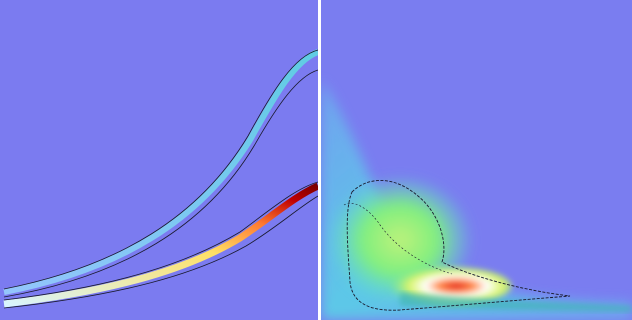  What do you see at coordinates (516, 302) in the screenshot?
I see `right-plume-tail` at bounding box center [516, 302].